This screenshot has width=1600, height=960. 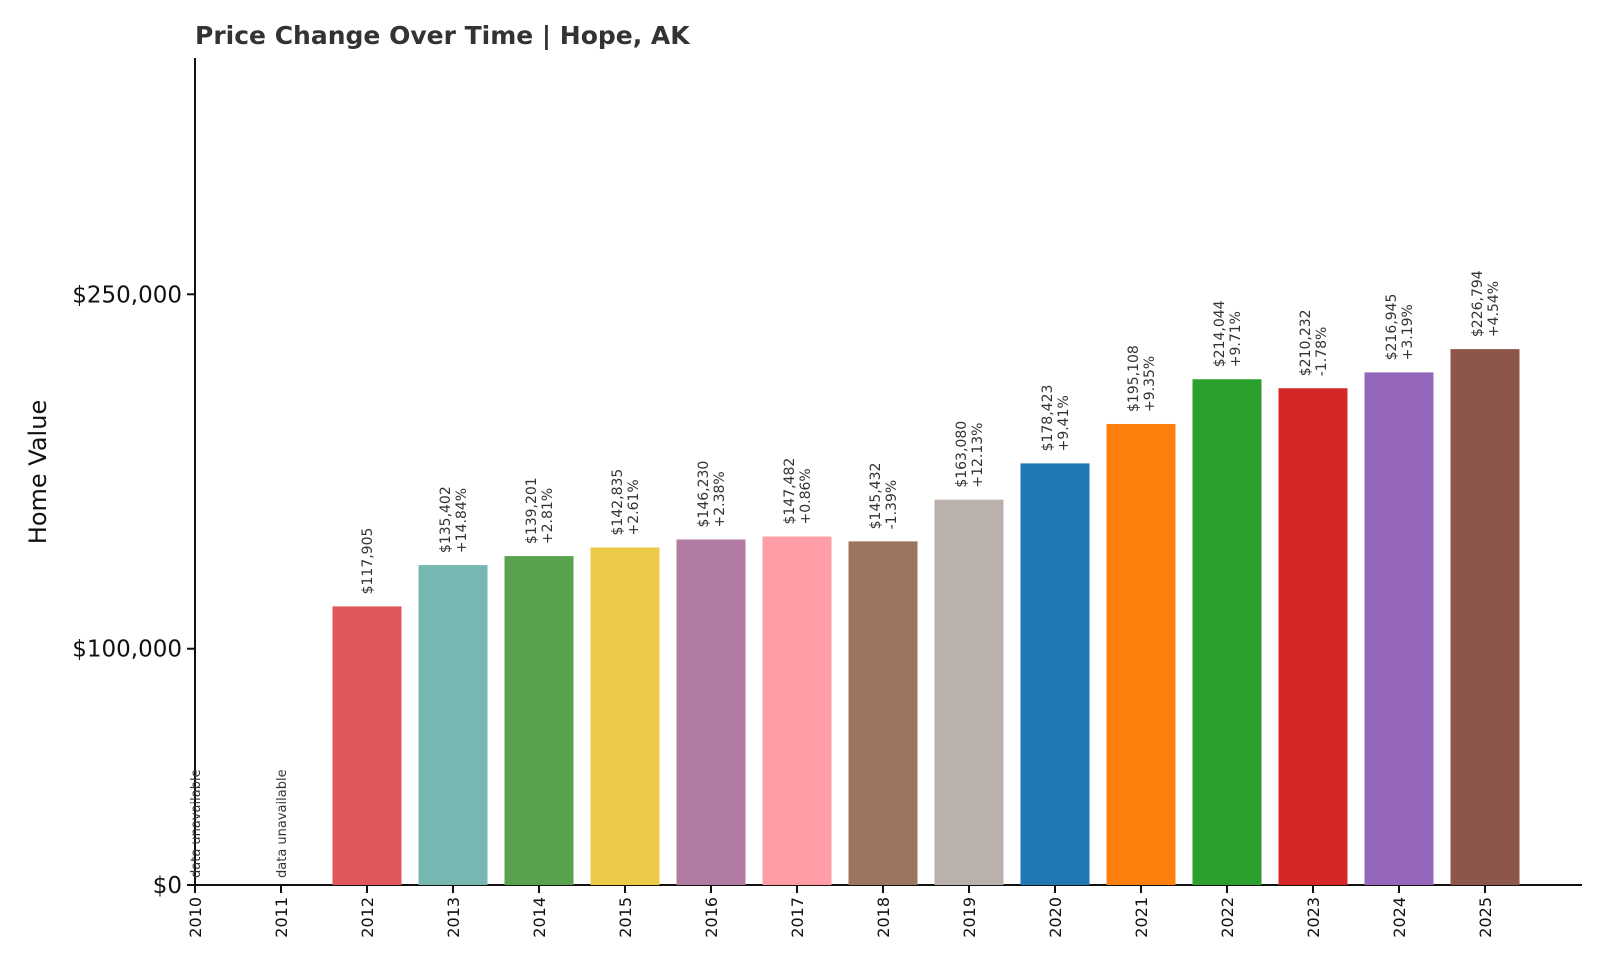 What do you see at coordinates (634, 507) in the screenshot?
I see `bar-change-label: +2.61%` at bounding box center [634, 507].